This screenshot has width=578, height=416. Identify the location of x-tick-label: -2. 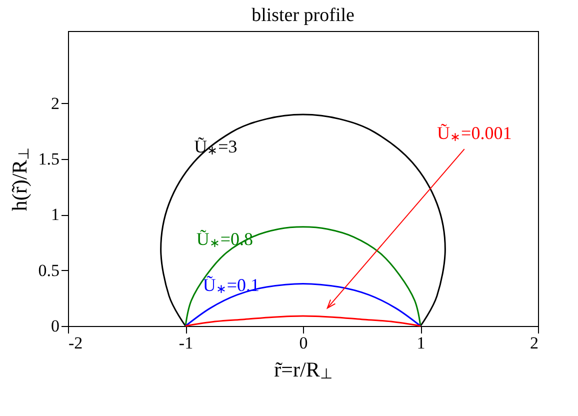
(75, 343).